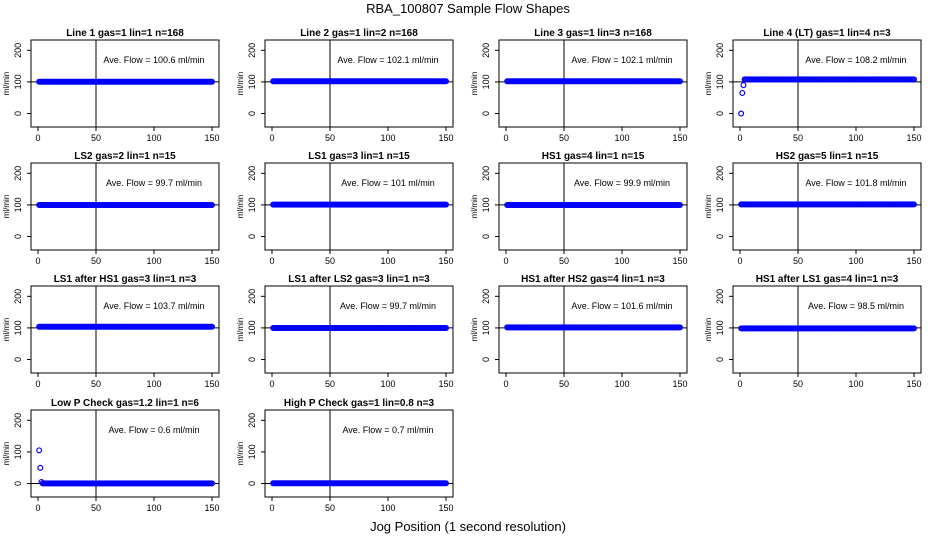  What do you see at coordinates (593, 156) in the screenshot?
I see `panel-title: HS1 gas=4 lin=1 n=15` at bounding box center [593, 156].